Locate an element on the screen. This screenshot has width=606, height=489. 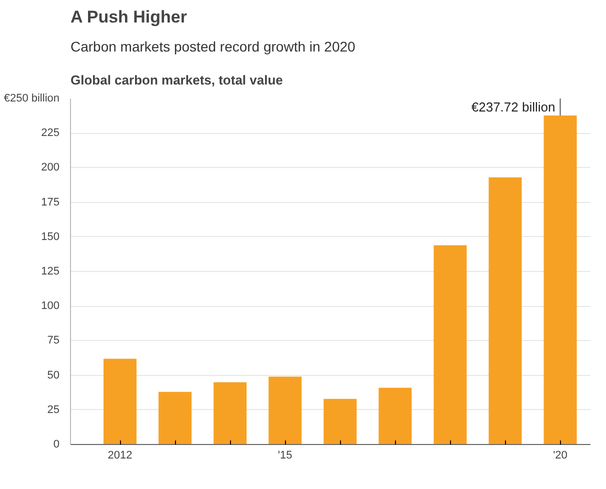
y-tick-label: 125 is located at coordinates (50, 272).